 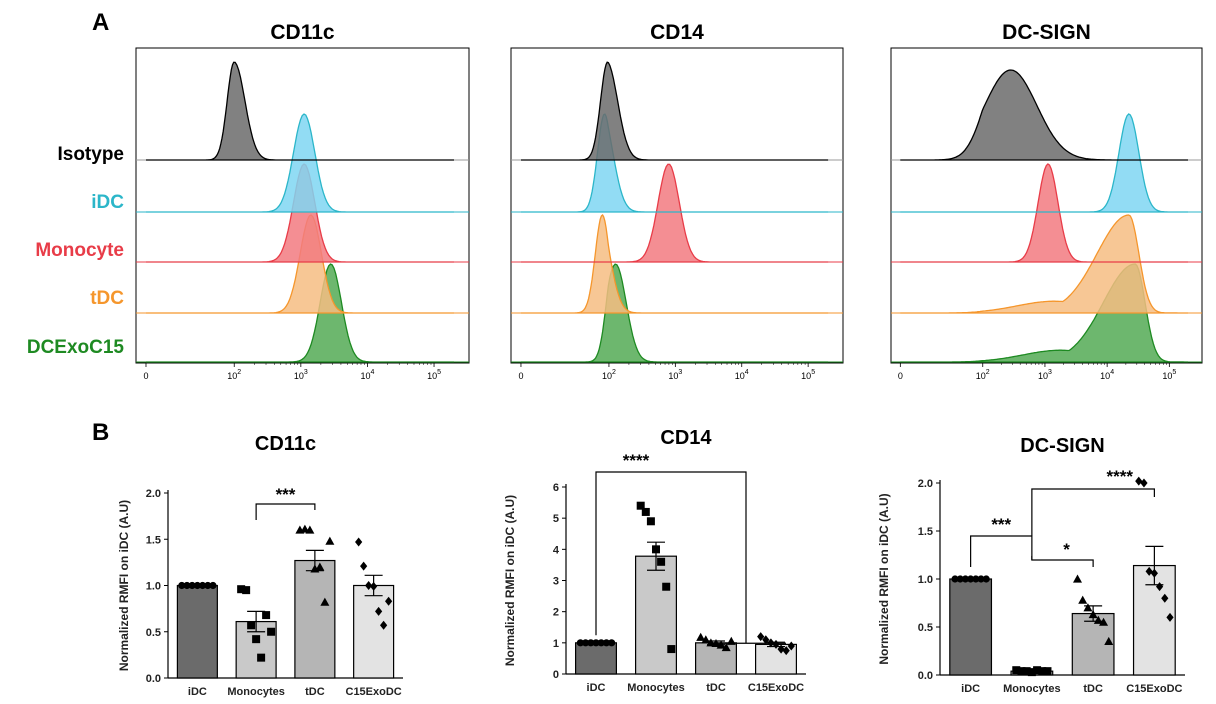 I want to click on histogram-cd11c: CD11c 0 10² 10³ 10⁴ 10⁵, so click(x=302, y=201).